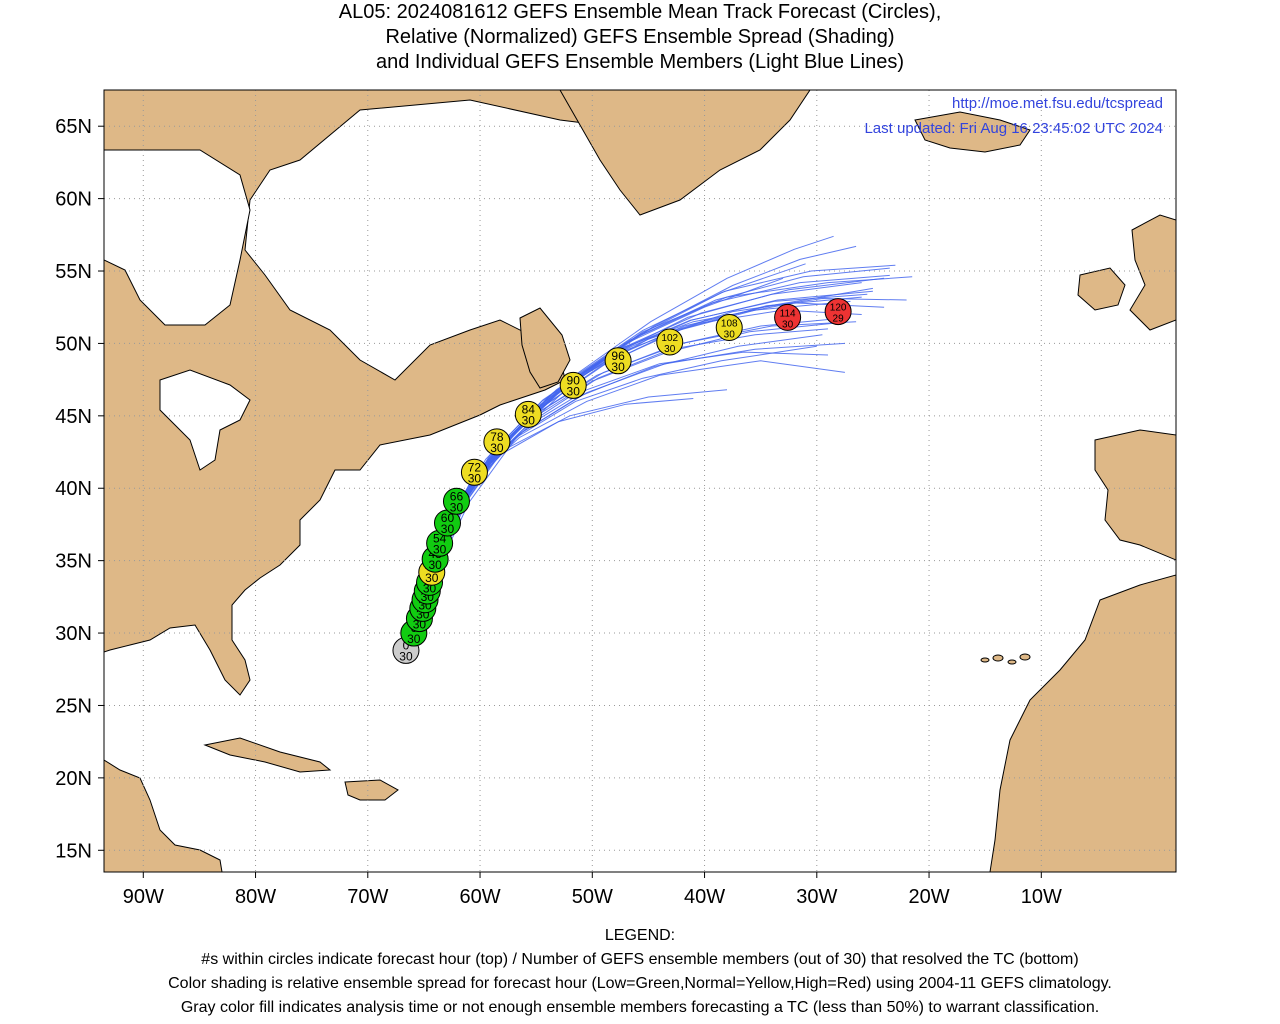 Image resolution: width=1280 pixels, height=1024 pixels. I want to click on y-tick-label: 50N, so click(73, 344).